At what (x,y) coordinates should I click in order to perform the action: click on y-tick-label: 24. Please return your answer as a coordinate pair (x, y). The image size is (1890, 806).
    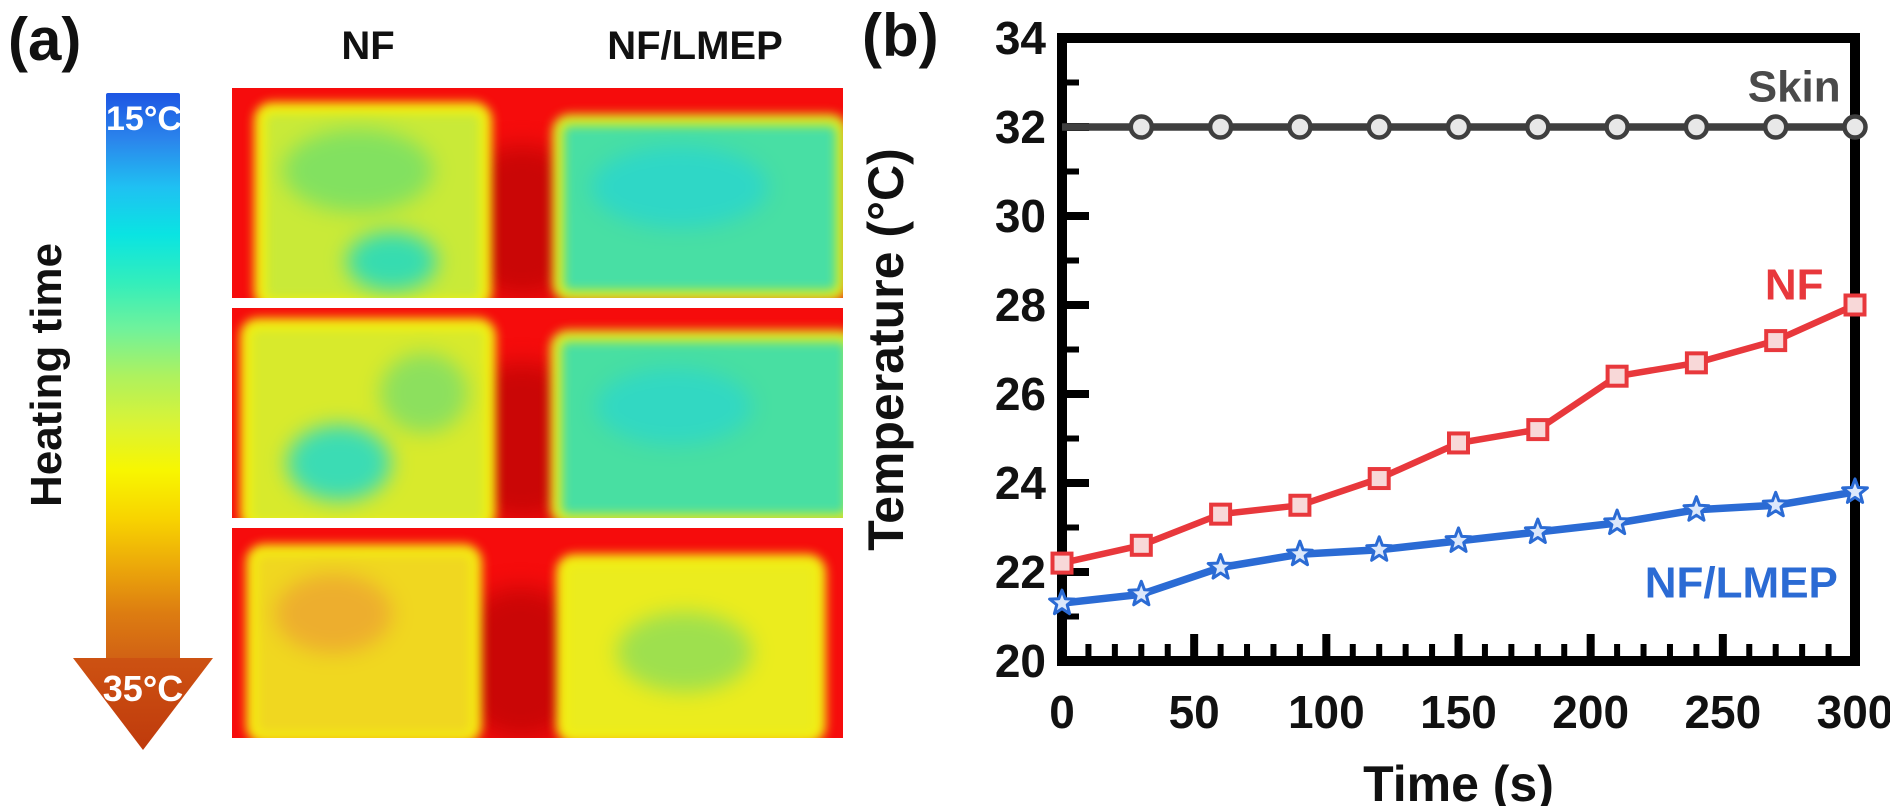
    Looking at the image, I should click on (1021, 483).